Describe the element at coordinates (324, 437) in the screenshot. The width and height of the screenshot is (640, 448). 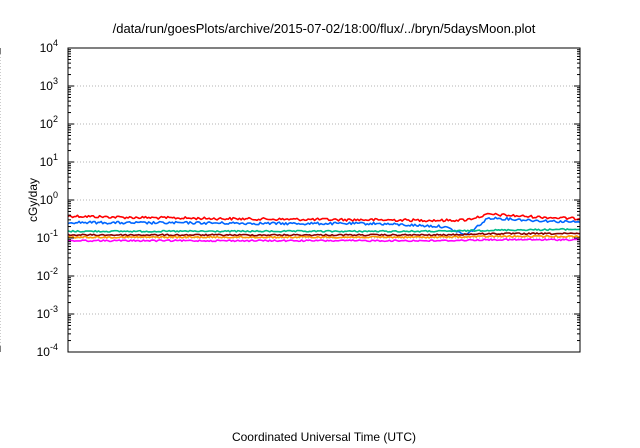
I see `x-axis-label: Coordinated Universal Time (UTC)` at that location.